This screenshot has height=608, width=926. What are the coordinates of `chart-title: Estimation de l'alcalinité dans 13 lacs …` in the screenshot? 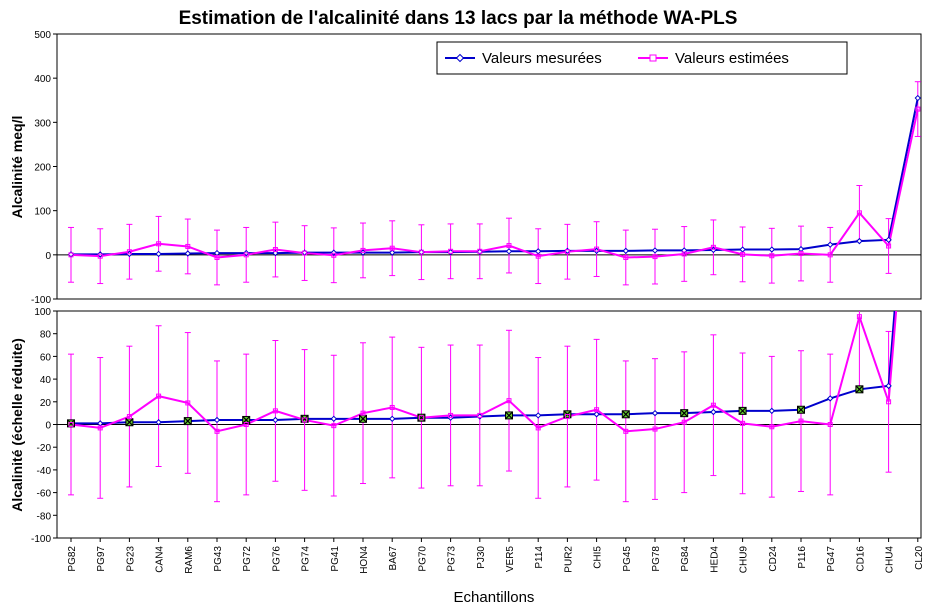 It's located at (458, 18).